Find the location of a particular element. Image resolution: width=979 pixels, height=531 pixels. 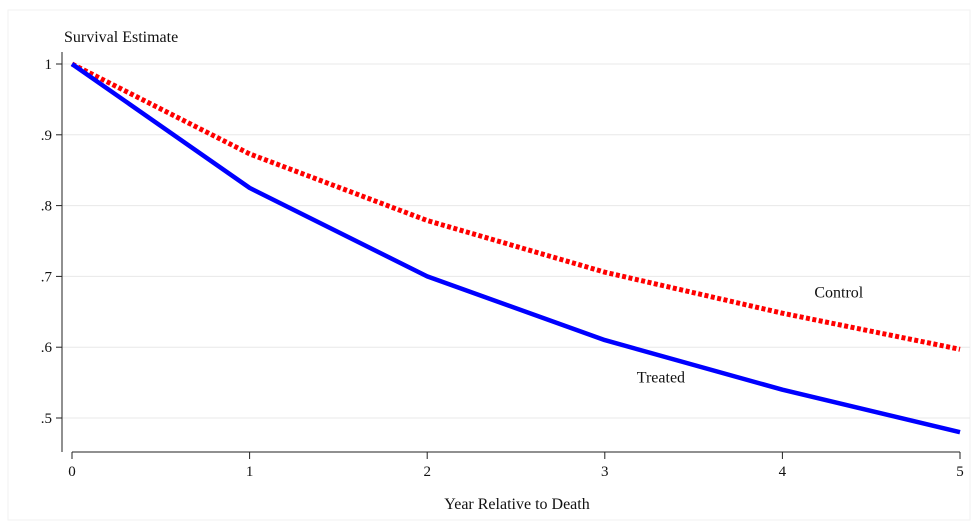

y-tick-label: .8 is located at coordinates (46, 207).